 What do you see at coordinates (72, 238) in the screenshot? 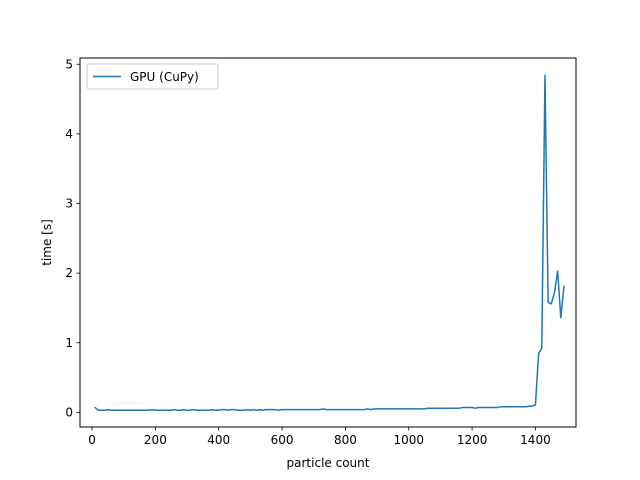
I see `y-axis: 0 1 2 3 4 5` at bounding box center [72, 238].